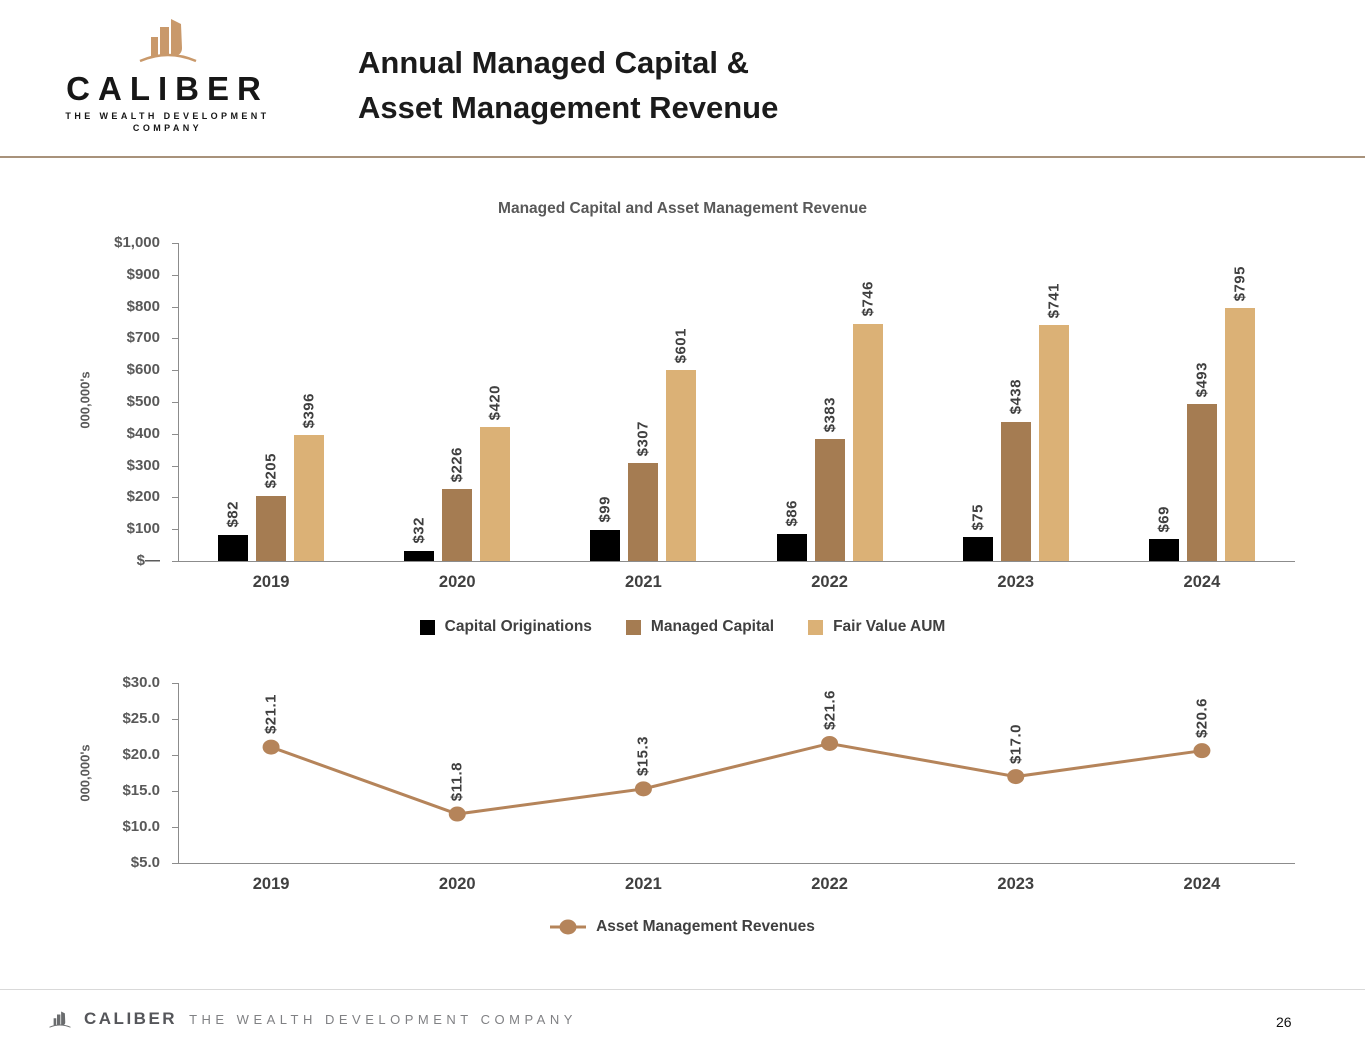  What do you see at coordinates (143, 338) in the screenshot?
I see `y-axis-tick-label: $700` at bounding box center [143, 338].